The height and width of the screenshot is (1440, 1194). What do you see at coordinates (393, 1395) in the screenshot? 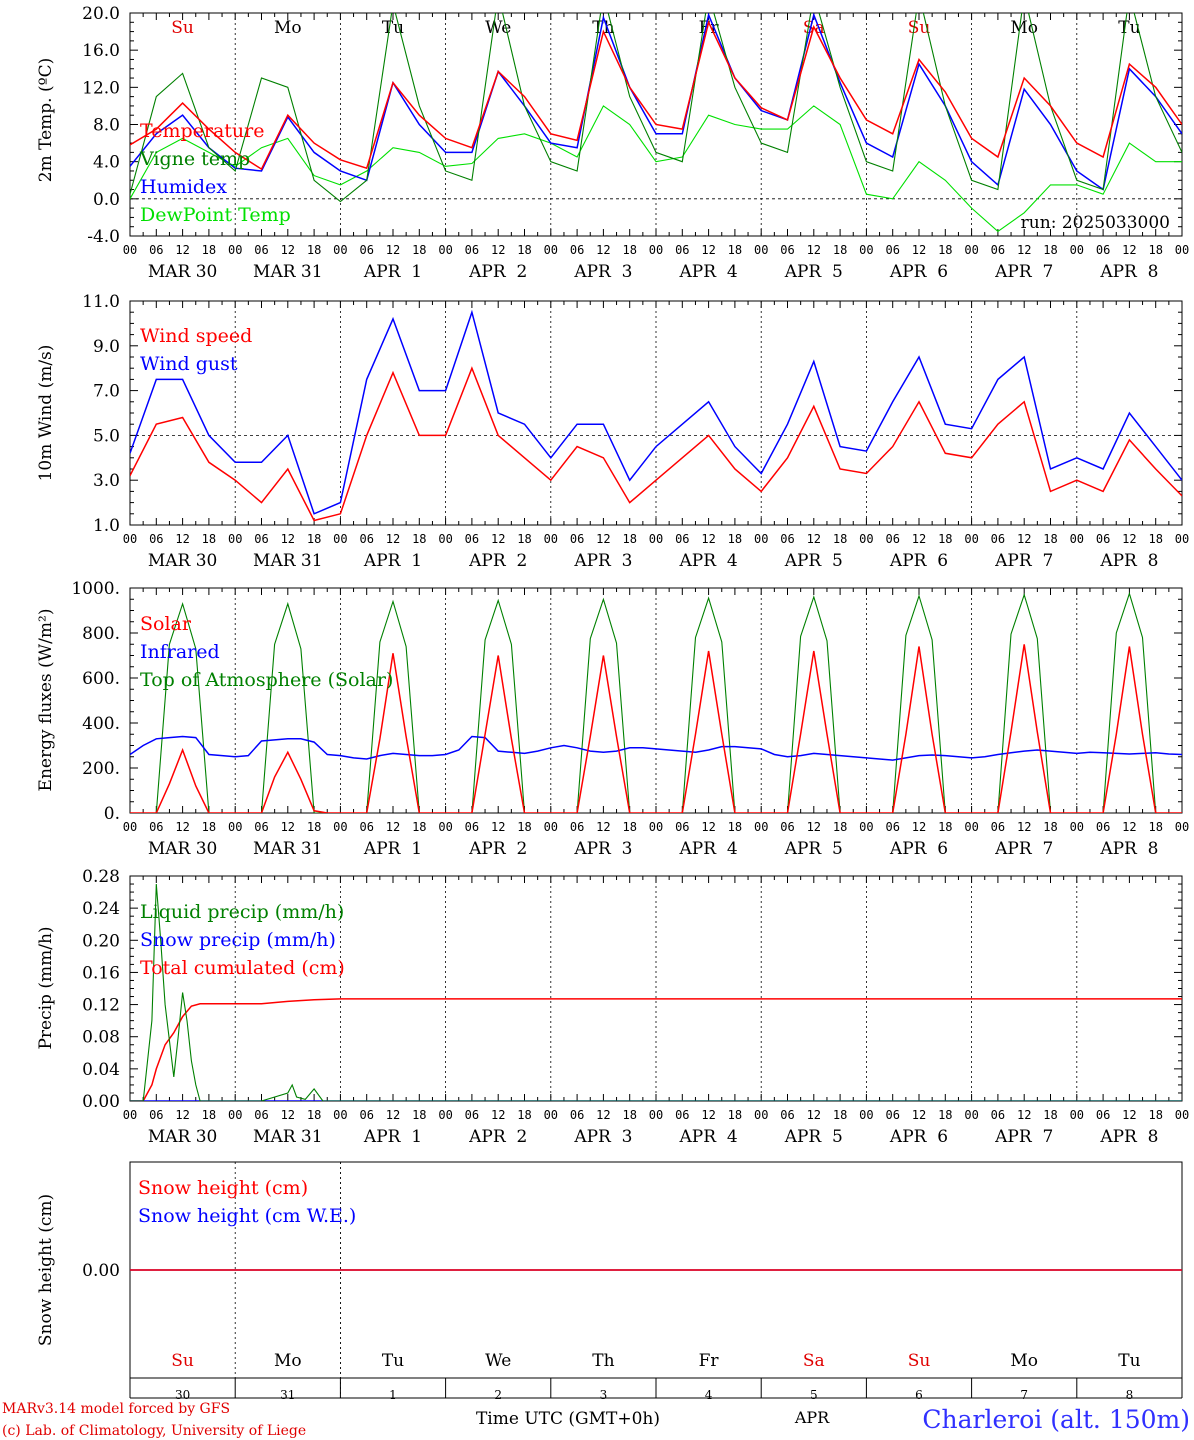
I see `day-number-label: 1` at bounding box center [393, 1395].